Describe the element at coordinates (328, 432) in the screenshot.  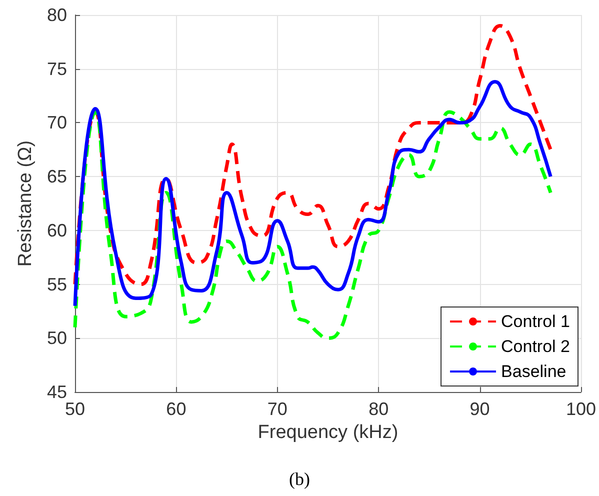
I see `x-axis-title: Frequency (kHz)` at that location.